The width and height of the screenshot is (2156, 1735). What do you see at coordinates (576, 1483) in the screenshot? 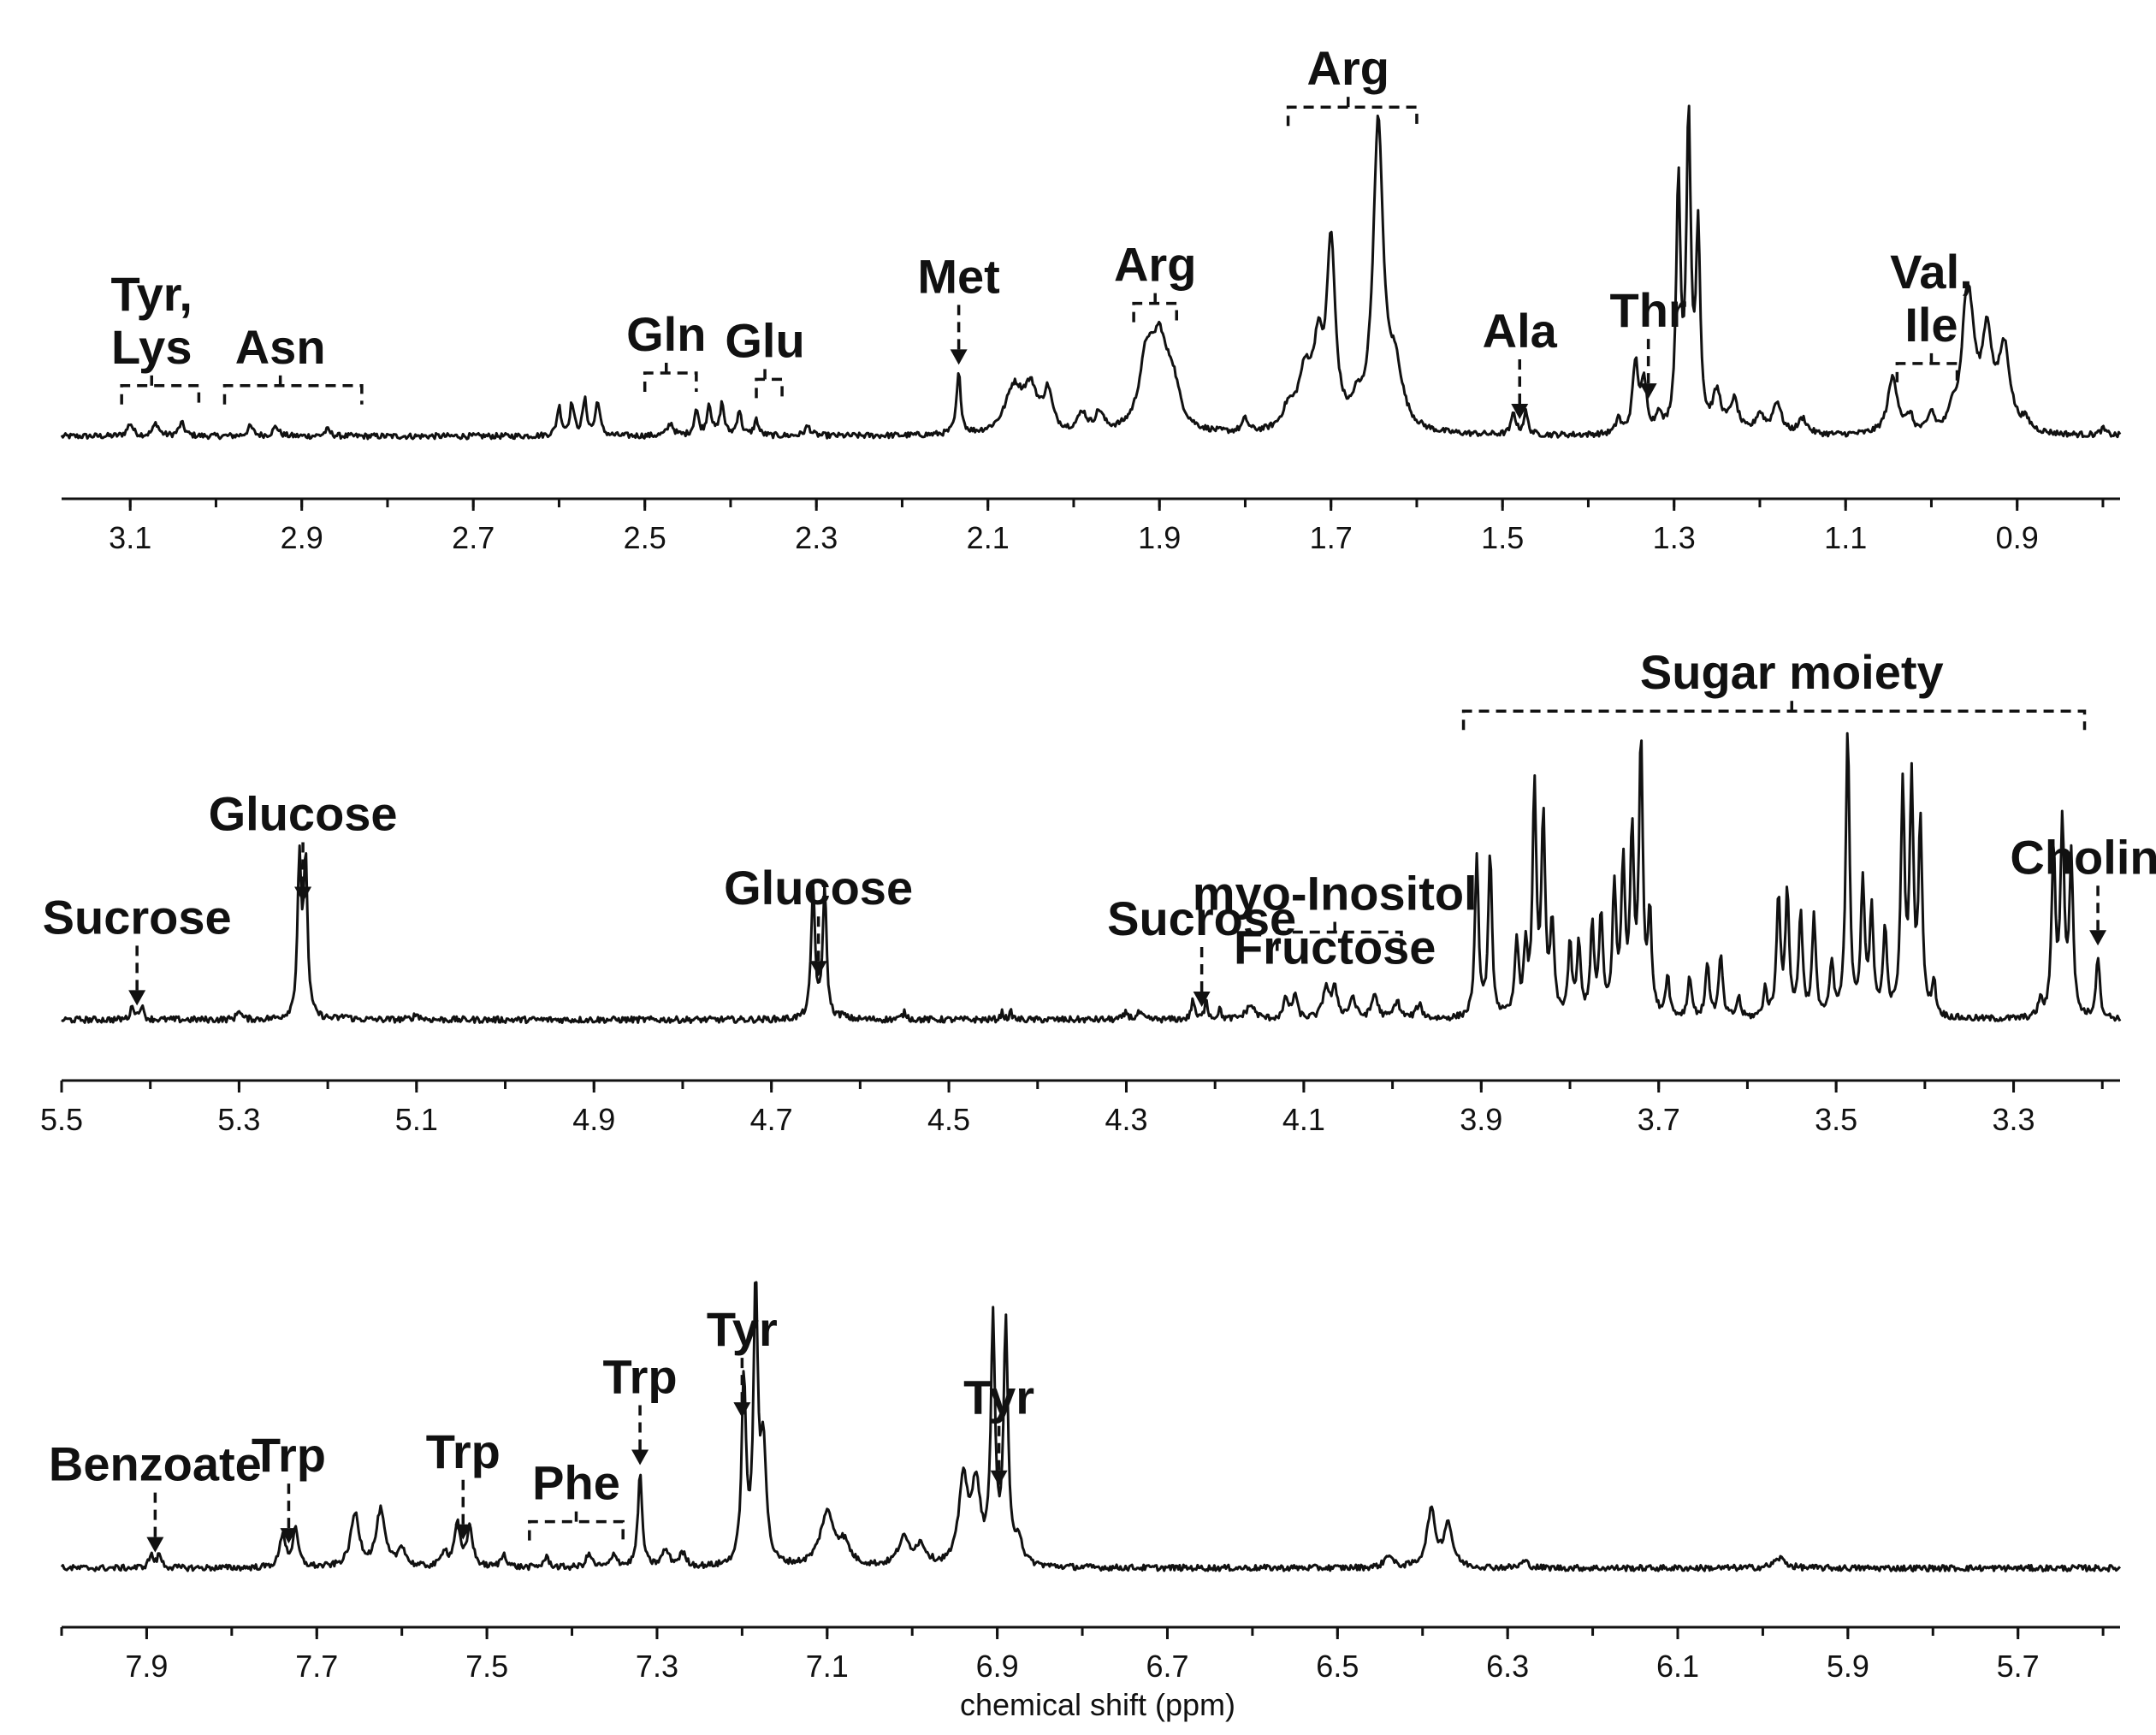
I see `annotation-label: Phe` at bounding box center [576, 1483].